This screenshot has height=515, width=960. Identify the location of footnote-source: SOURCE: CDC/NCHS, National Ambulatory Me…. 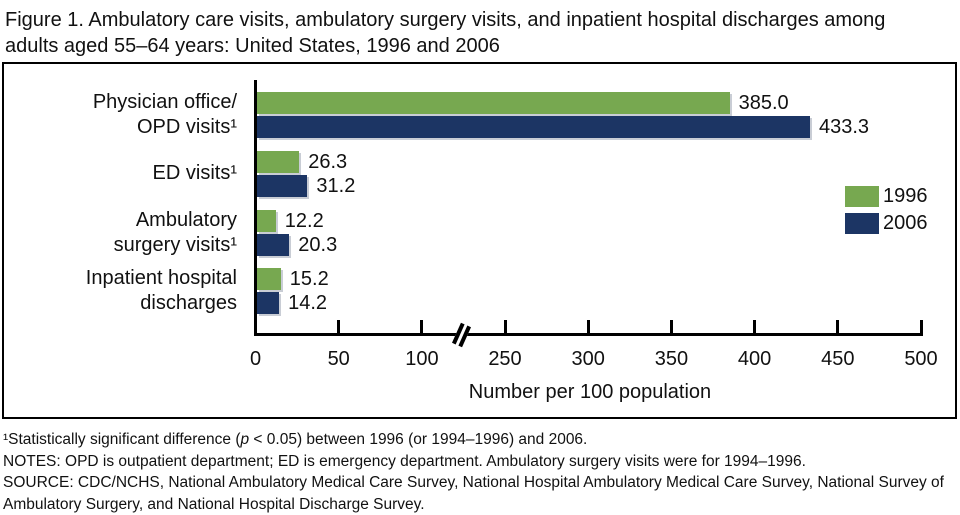
(473, 493).